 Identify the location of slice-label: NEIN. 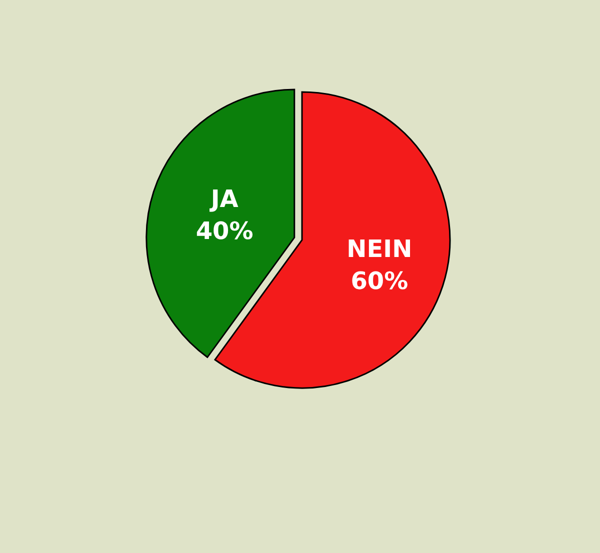
(379, 249).